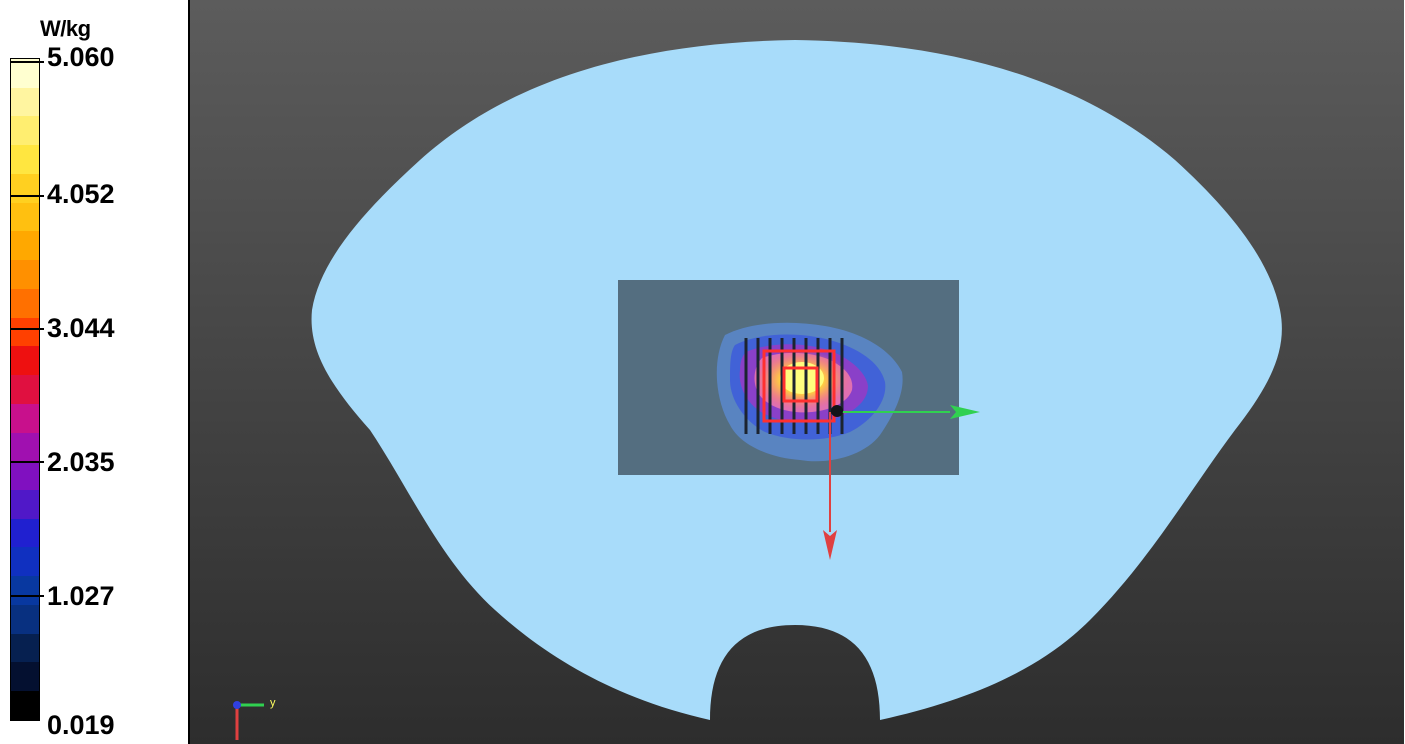  What do you see at coordinates (273, 703) in the screenshot?
I see `orientation-y-label: y` at bounding box center [273, 703].